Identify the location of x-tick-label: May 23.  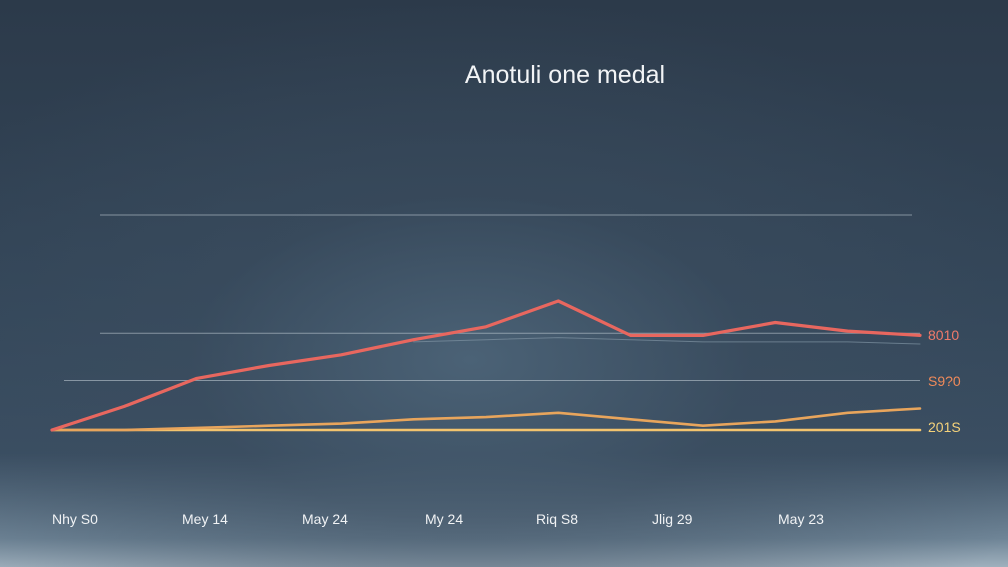
(801, 519).